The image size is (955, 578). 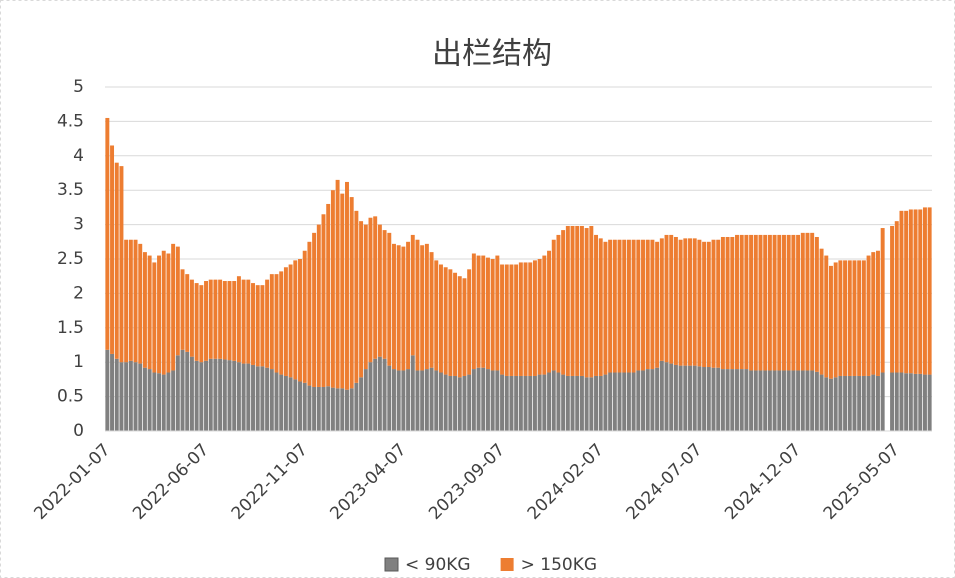 What do you see at coordinates (78, 225) in the screenshot?
I see `y-tick-label: 3` at bounding box center [78, 225].